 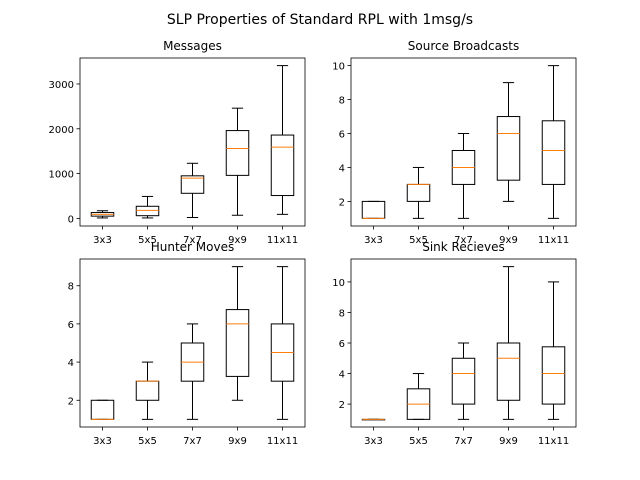 What do you see at coordinates (71, 219) in the screenshot?
I see `y-tick-label: 0` at bounding box center [71, 219].